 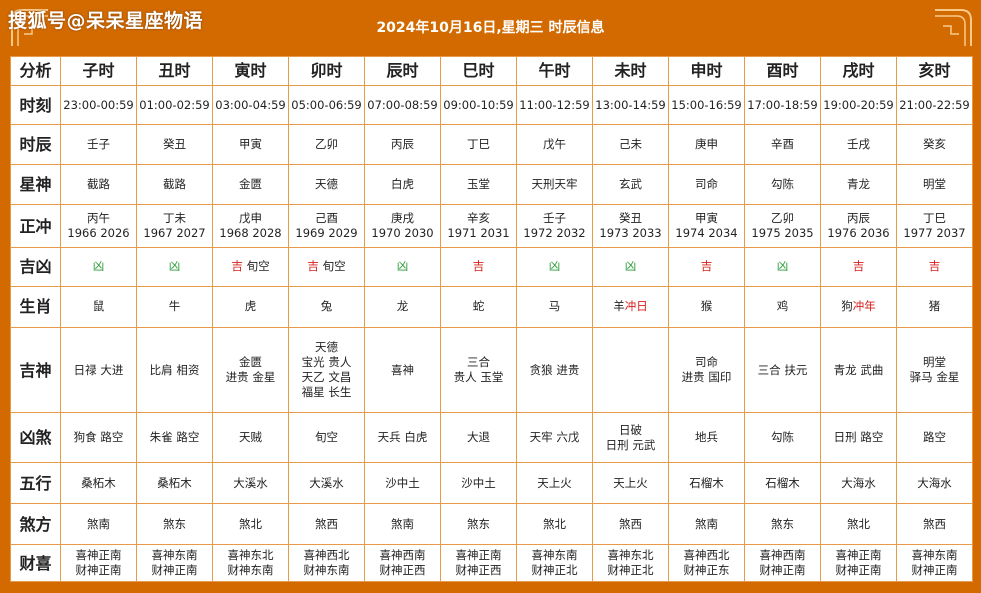 What do you see at coordinates (402, 437) in the screenshot?
I see `cell-line: 天兵 白虎` at bounding box center [402, 437].